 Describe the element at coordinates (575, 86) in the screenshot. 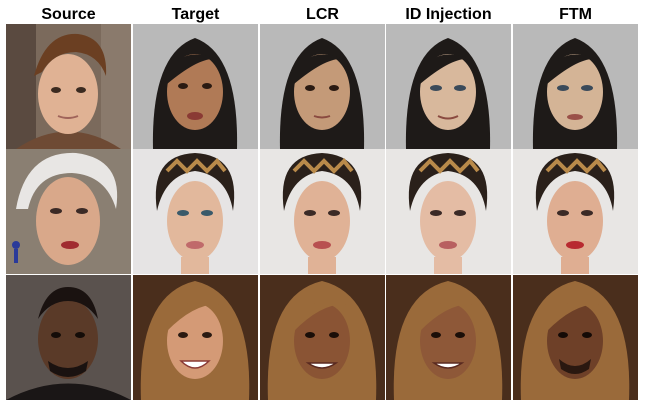

I see `face-image-row1-ftm` at that location.